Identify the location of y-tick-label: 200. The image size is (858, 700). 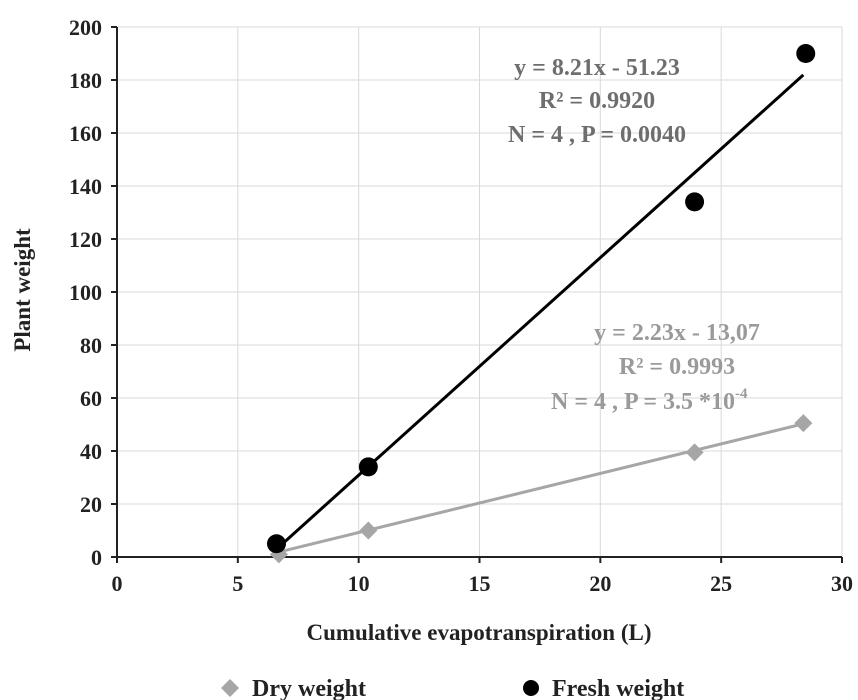
(85, 27).